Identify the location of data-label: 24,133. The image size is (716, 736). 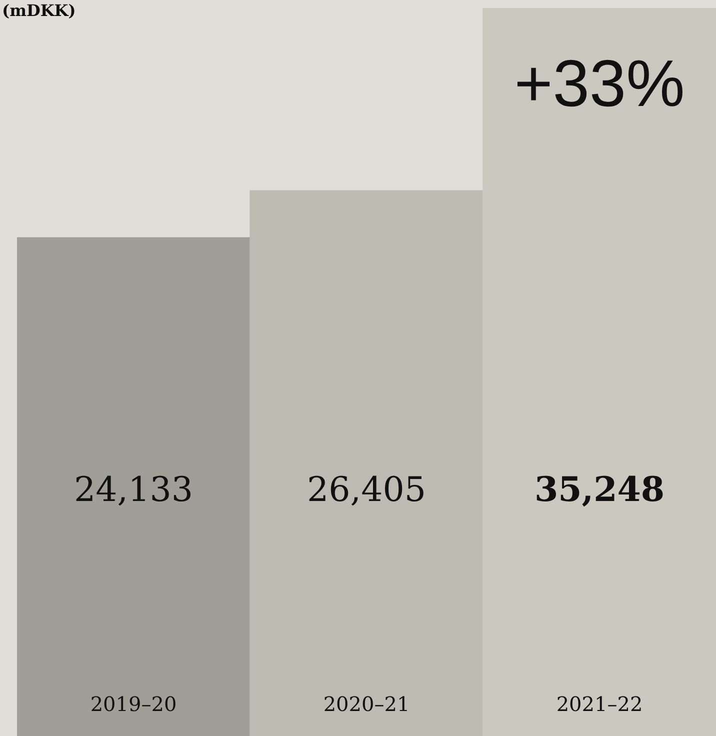
(133, 490).